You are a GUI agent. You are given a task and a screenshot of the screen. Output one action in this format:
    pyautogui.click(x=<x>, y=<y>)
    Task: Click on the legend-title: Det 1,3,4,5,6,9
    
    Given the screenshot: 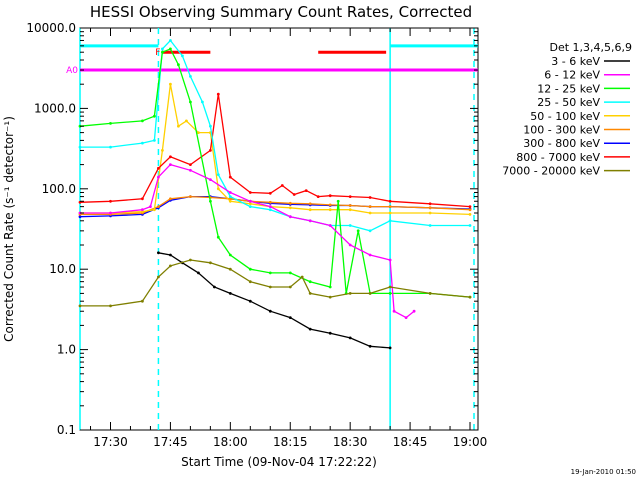 What is the action you would take?
    pyautogui.click(x=590, y=47)
    